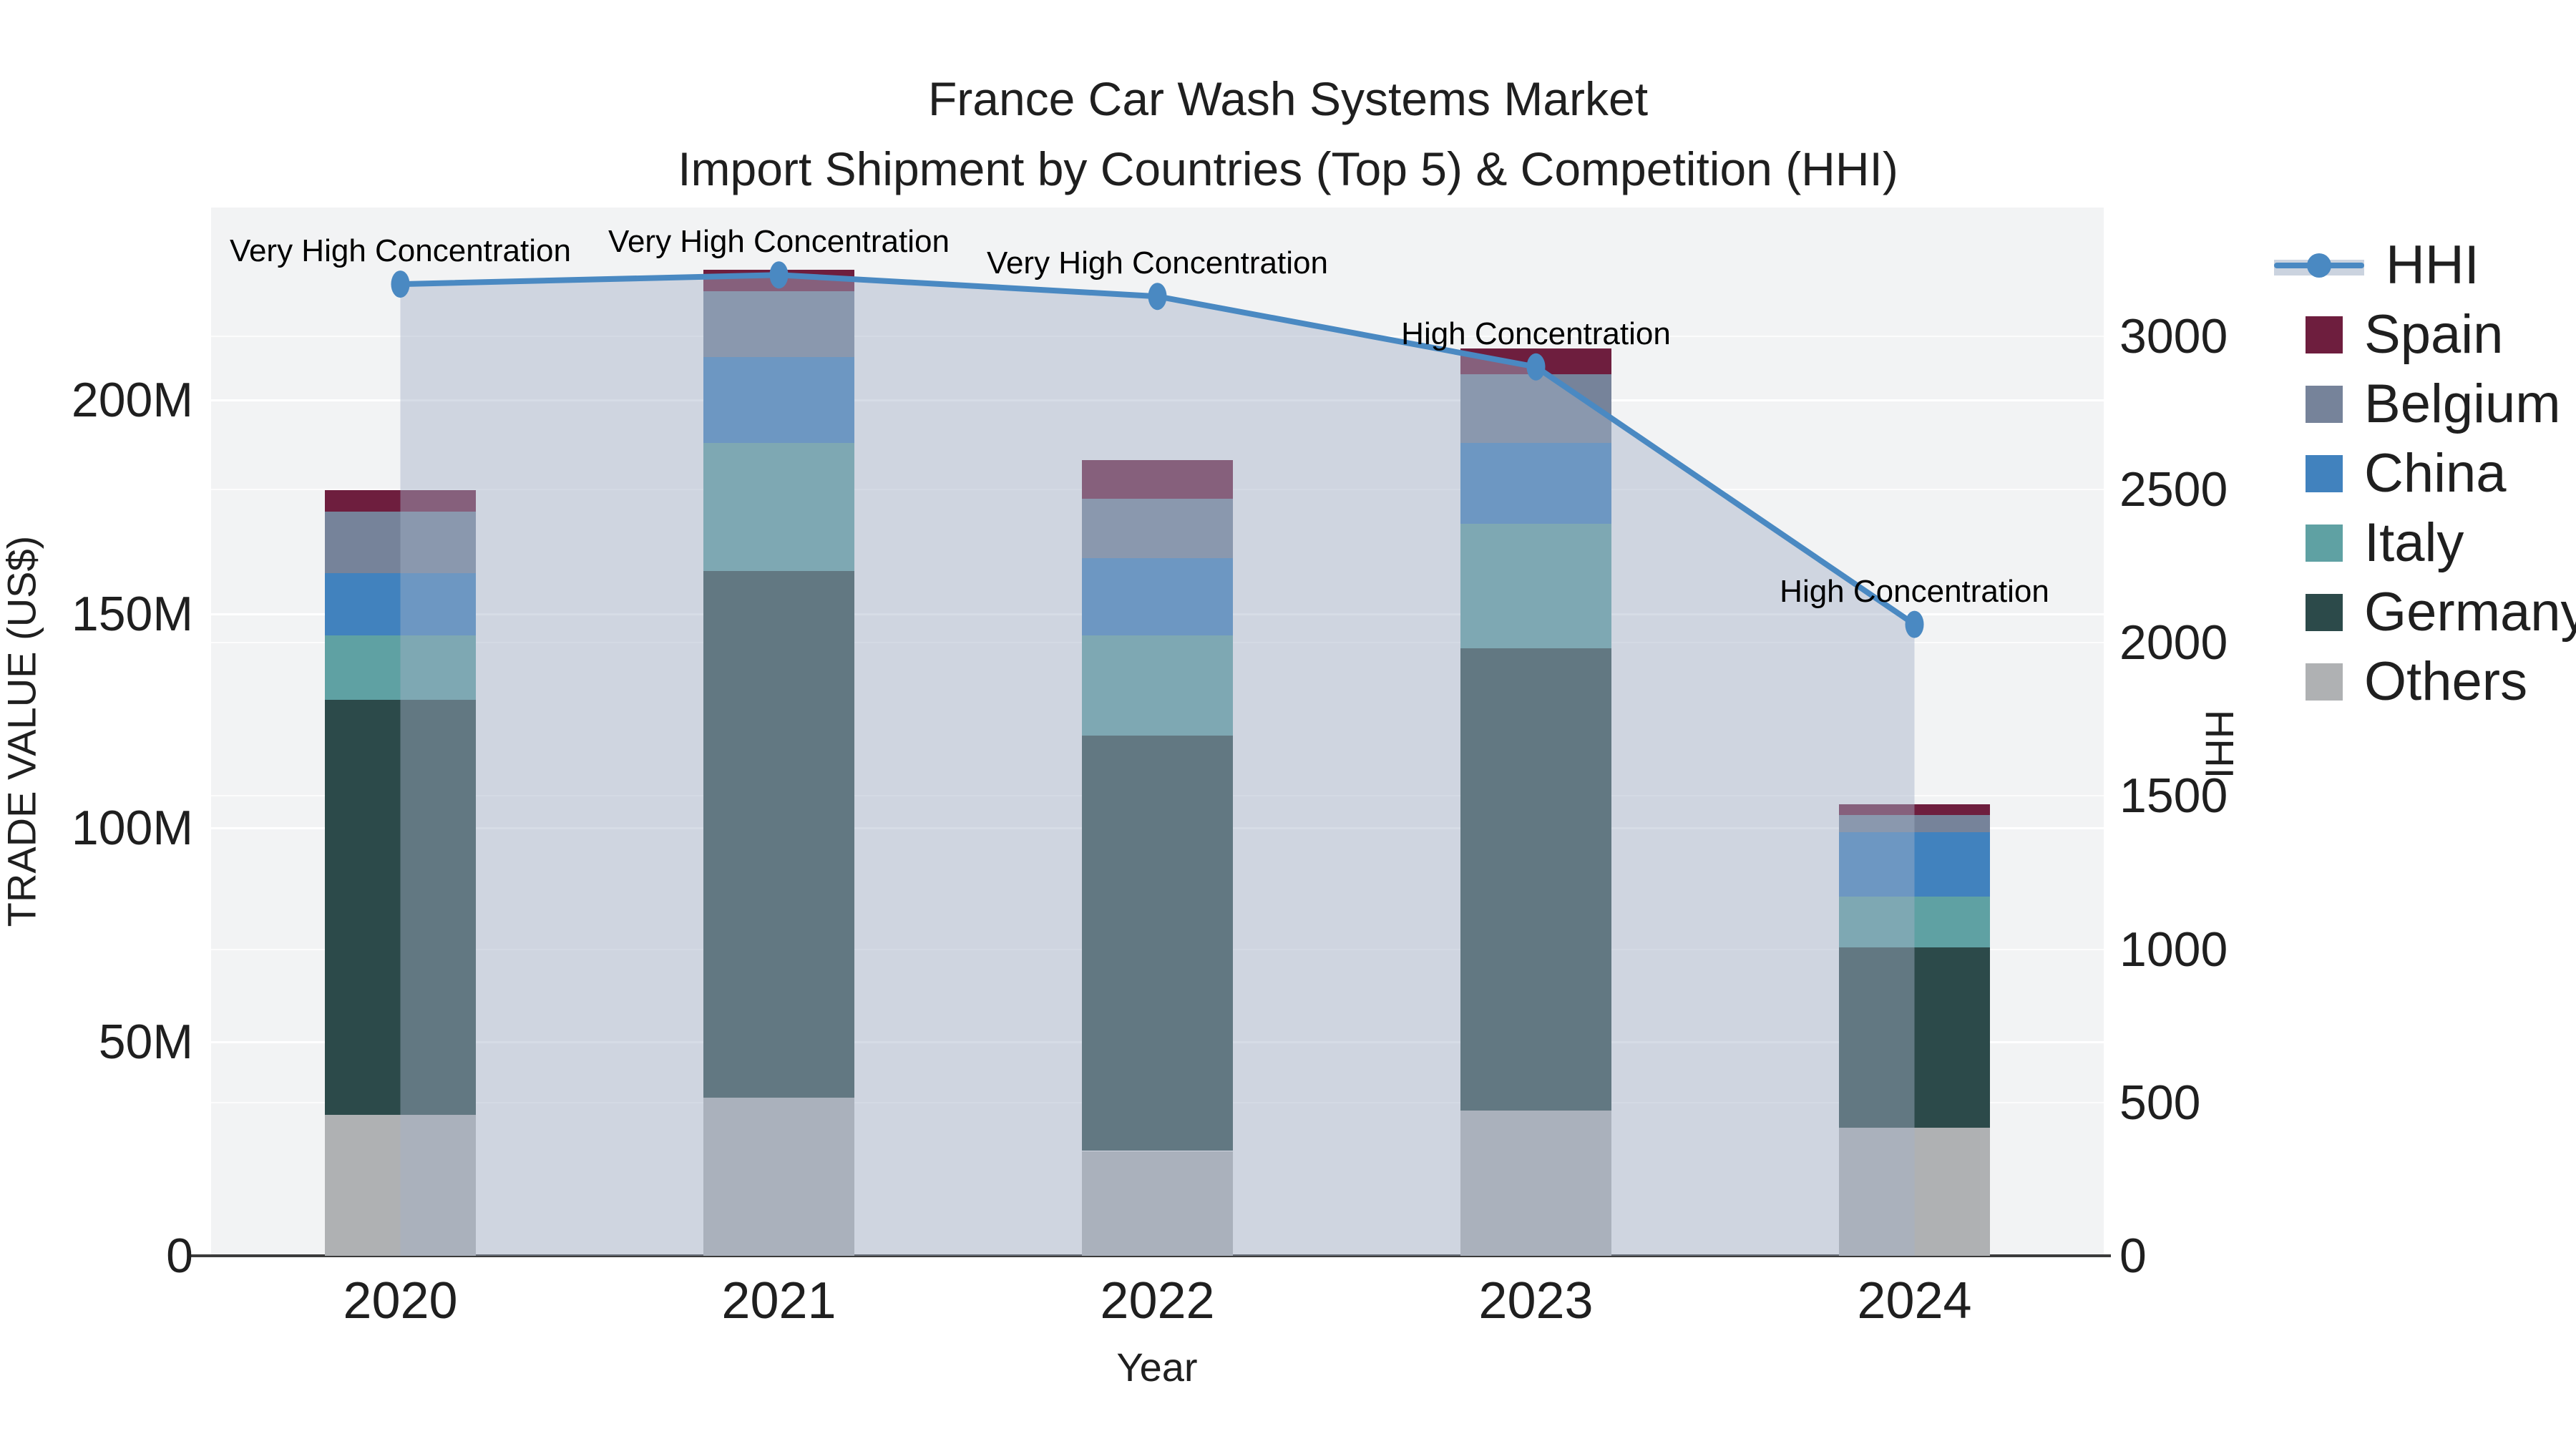 Image resolution: width=2576 pixels, height=1449 pixels. Describe the element at coordinates (1157, 596) in the screenshot. I see `bar-segment-china-2022` at that location.